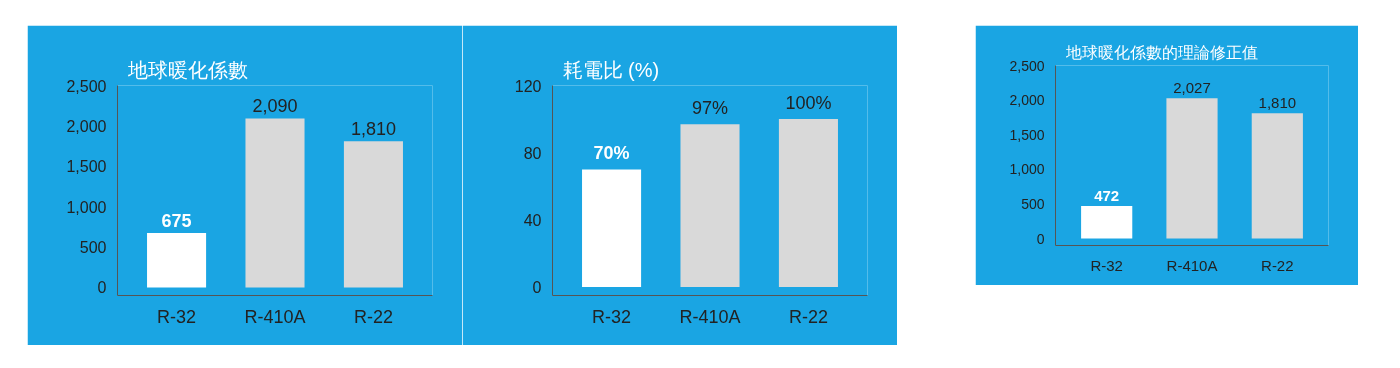  What do you see at coordinates (808, 102) in the screenshot?
I see `data-label: 100%` at bounding box center [808, 102].